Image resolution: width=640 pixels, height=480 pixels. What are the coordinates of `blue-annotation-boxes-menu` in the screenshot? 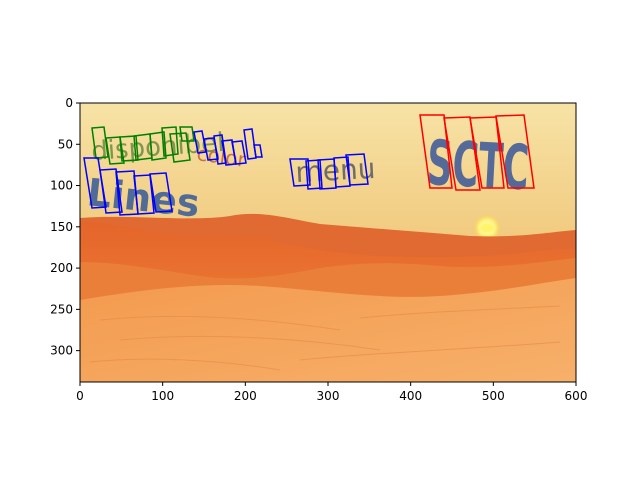 It's located at (329, 171).